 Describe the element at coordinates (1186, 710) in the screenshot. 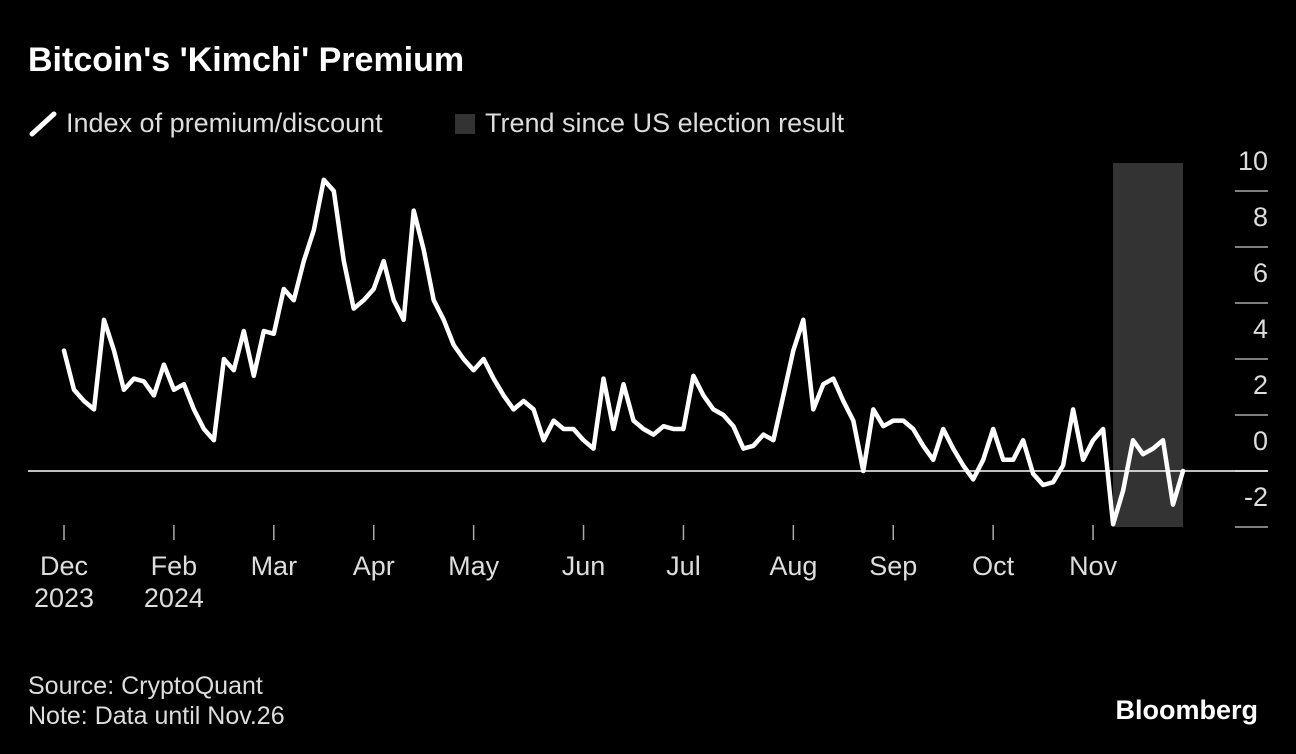

I see `brand: Bloomberg` at that location.